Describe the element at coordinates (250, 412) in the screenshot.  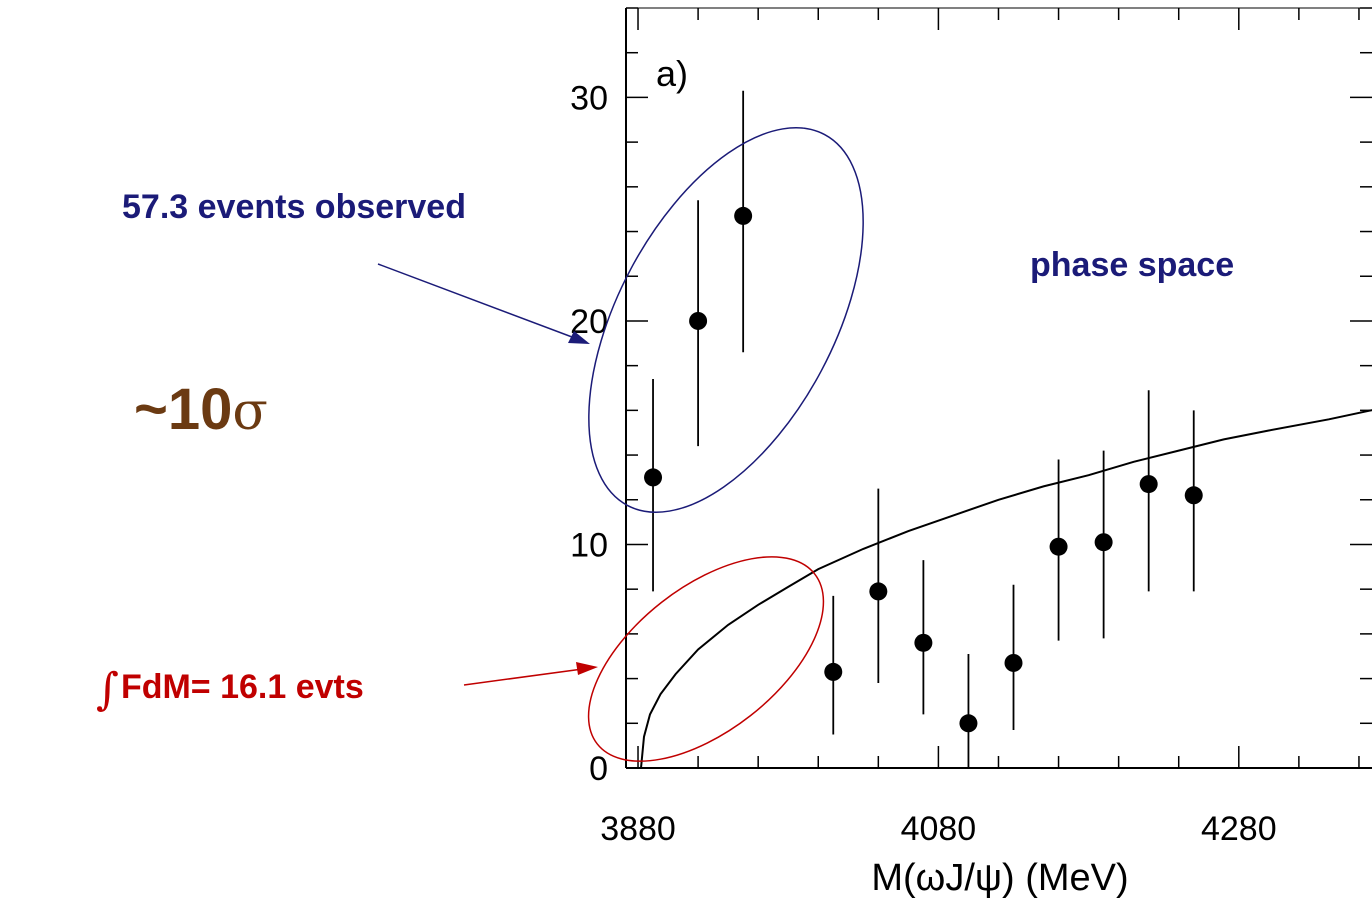
I see `sigma-symbol: σ` at that location.